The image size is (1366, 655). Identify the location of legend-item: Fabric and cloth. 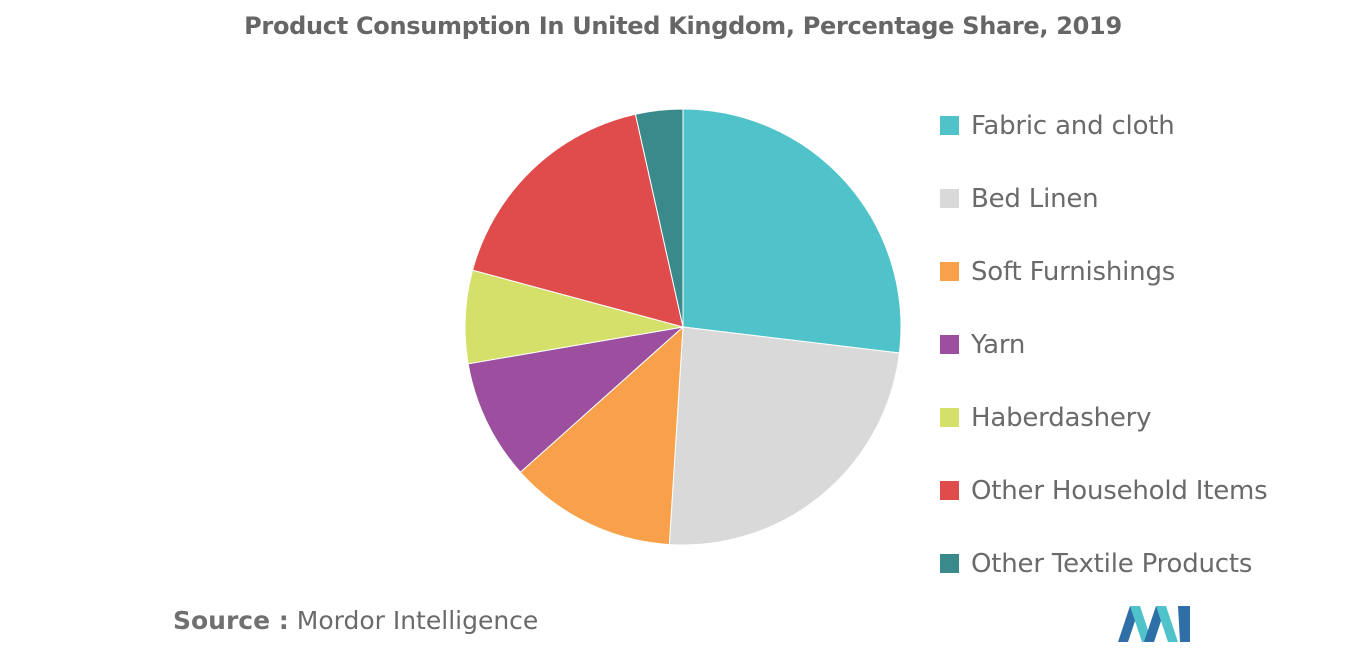
(1103, 125).